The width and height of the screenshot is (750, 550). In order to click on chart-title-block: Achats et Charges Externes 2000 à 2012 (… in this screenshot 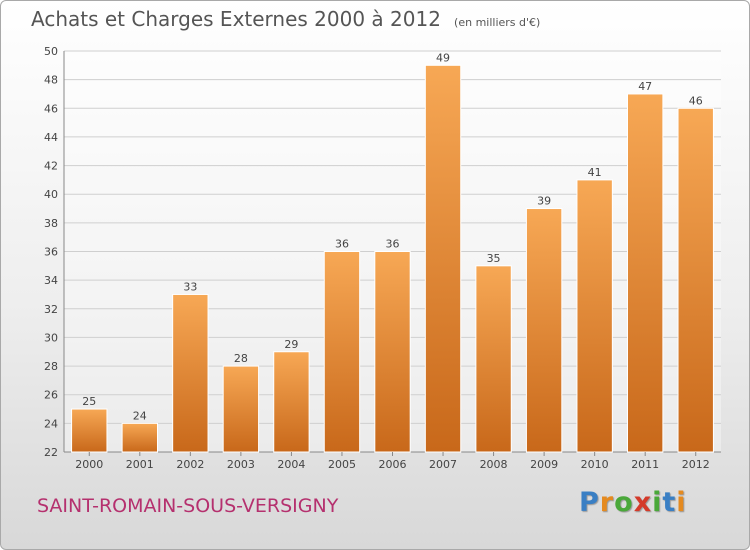, I will do `click(285, 19)`.